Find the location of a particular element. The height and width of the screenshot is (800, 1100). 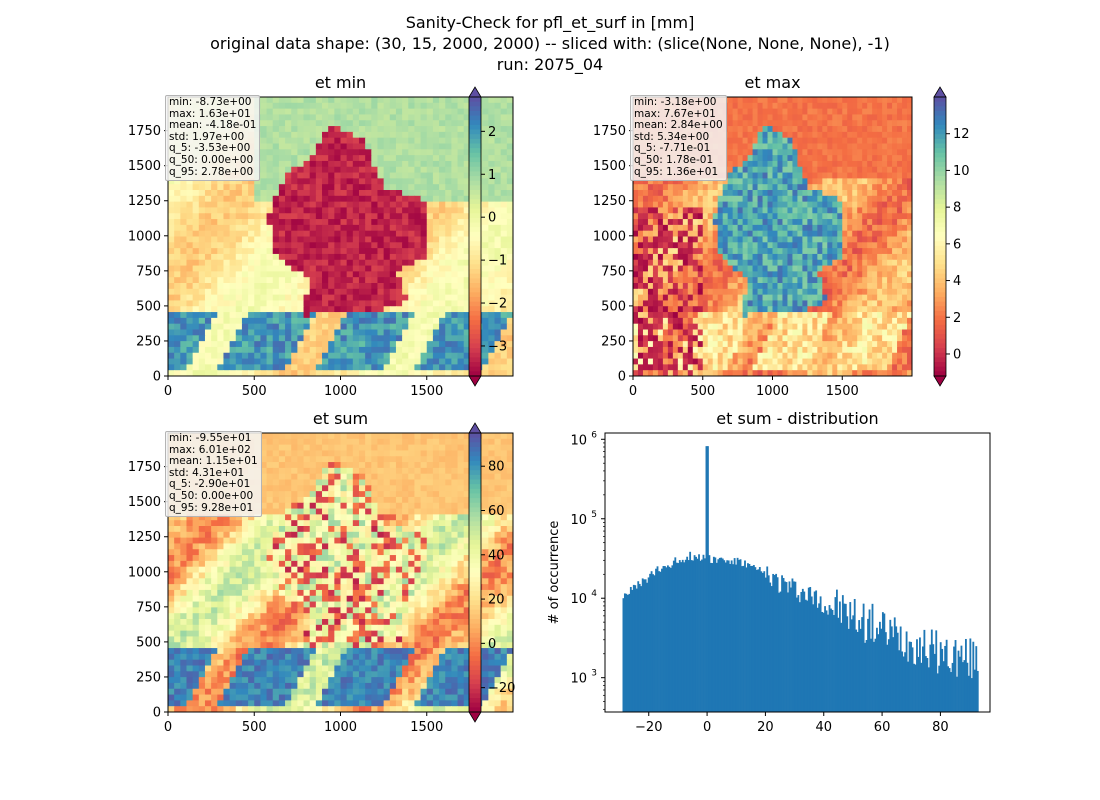

stat-q5: q_5: -3.53e+00 is located at coordinates (210, 148).